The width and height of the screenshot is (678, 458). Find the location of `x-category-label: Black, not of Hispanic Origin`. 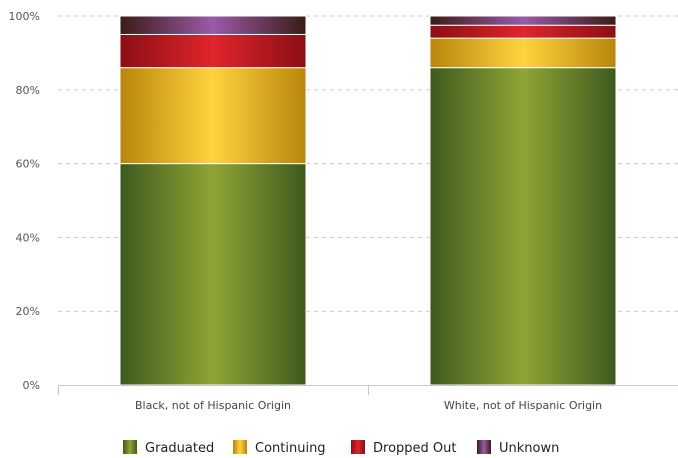

x-category-label: Black, not of Hispanic Origin is located at coordinates (213, 405).